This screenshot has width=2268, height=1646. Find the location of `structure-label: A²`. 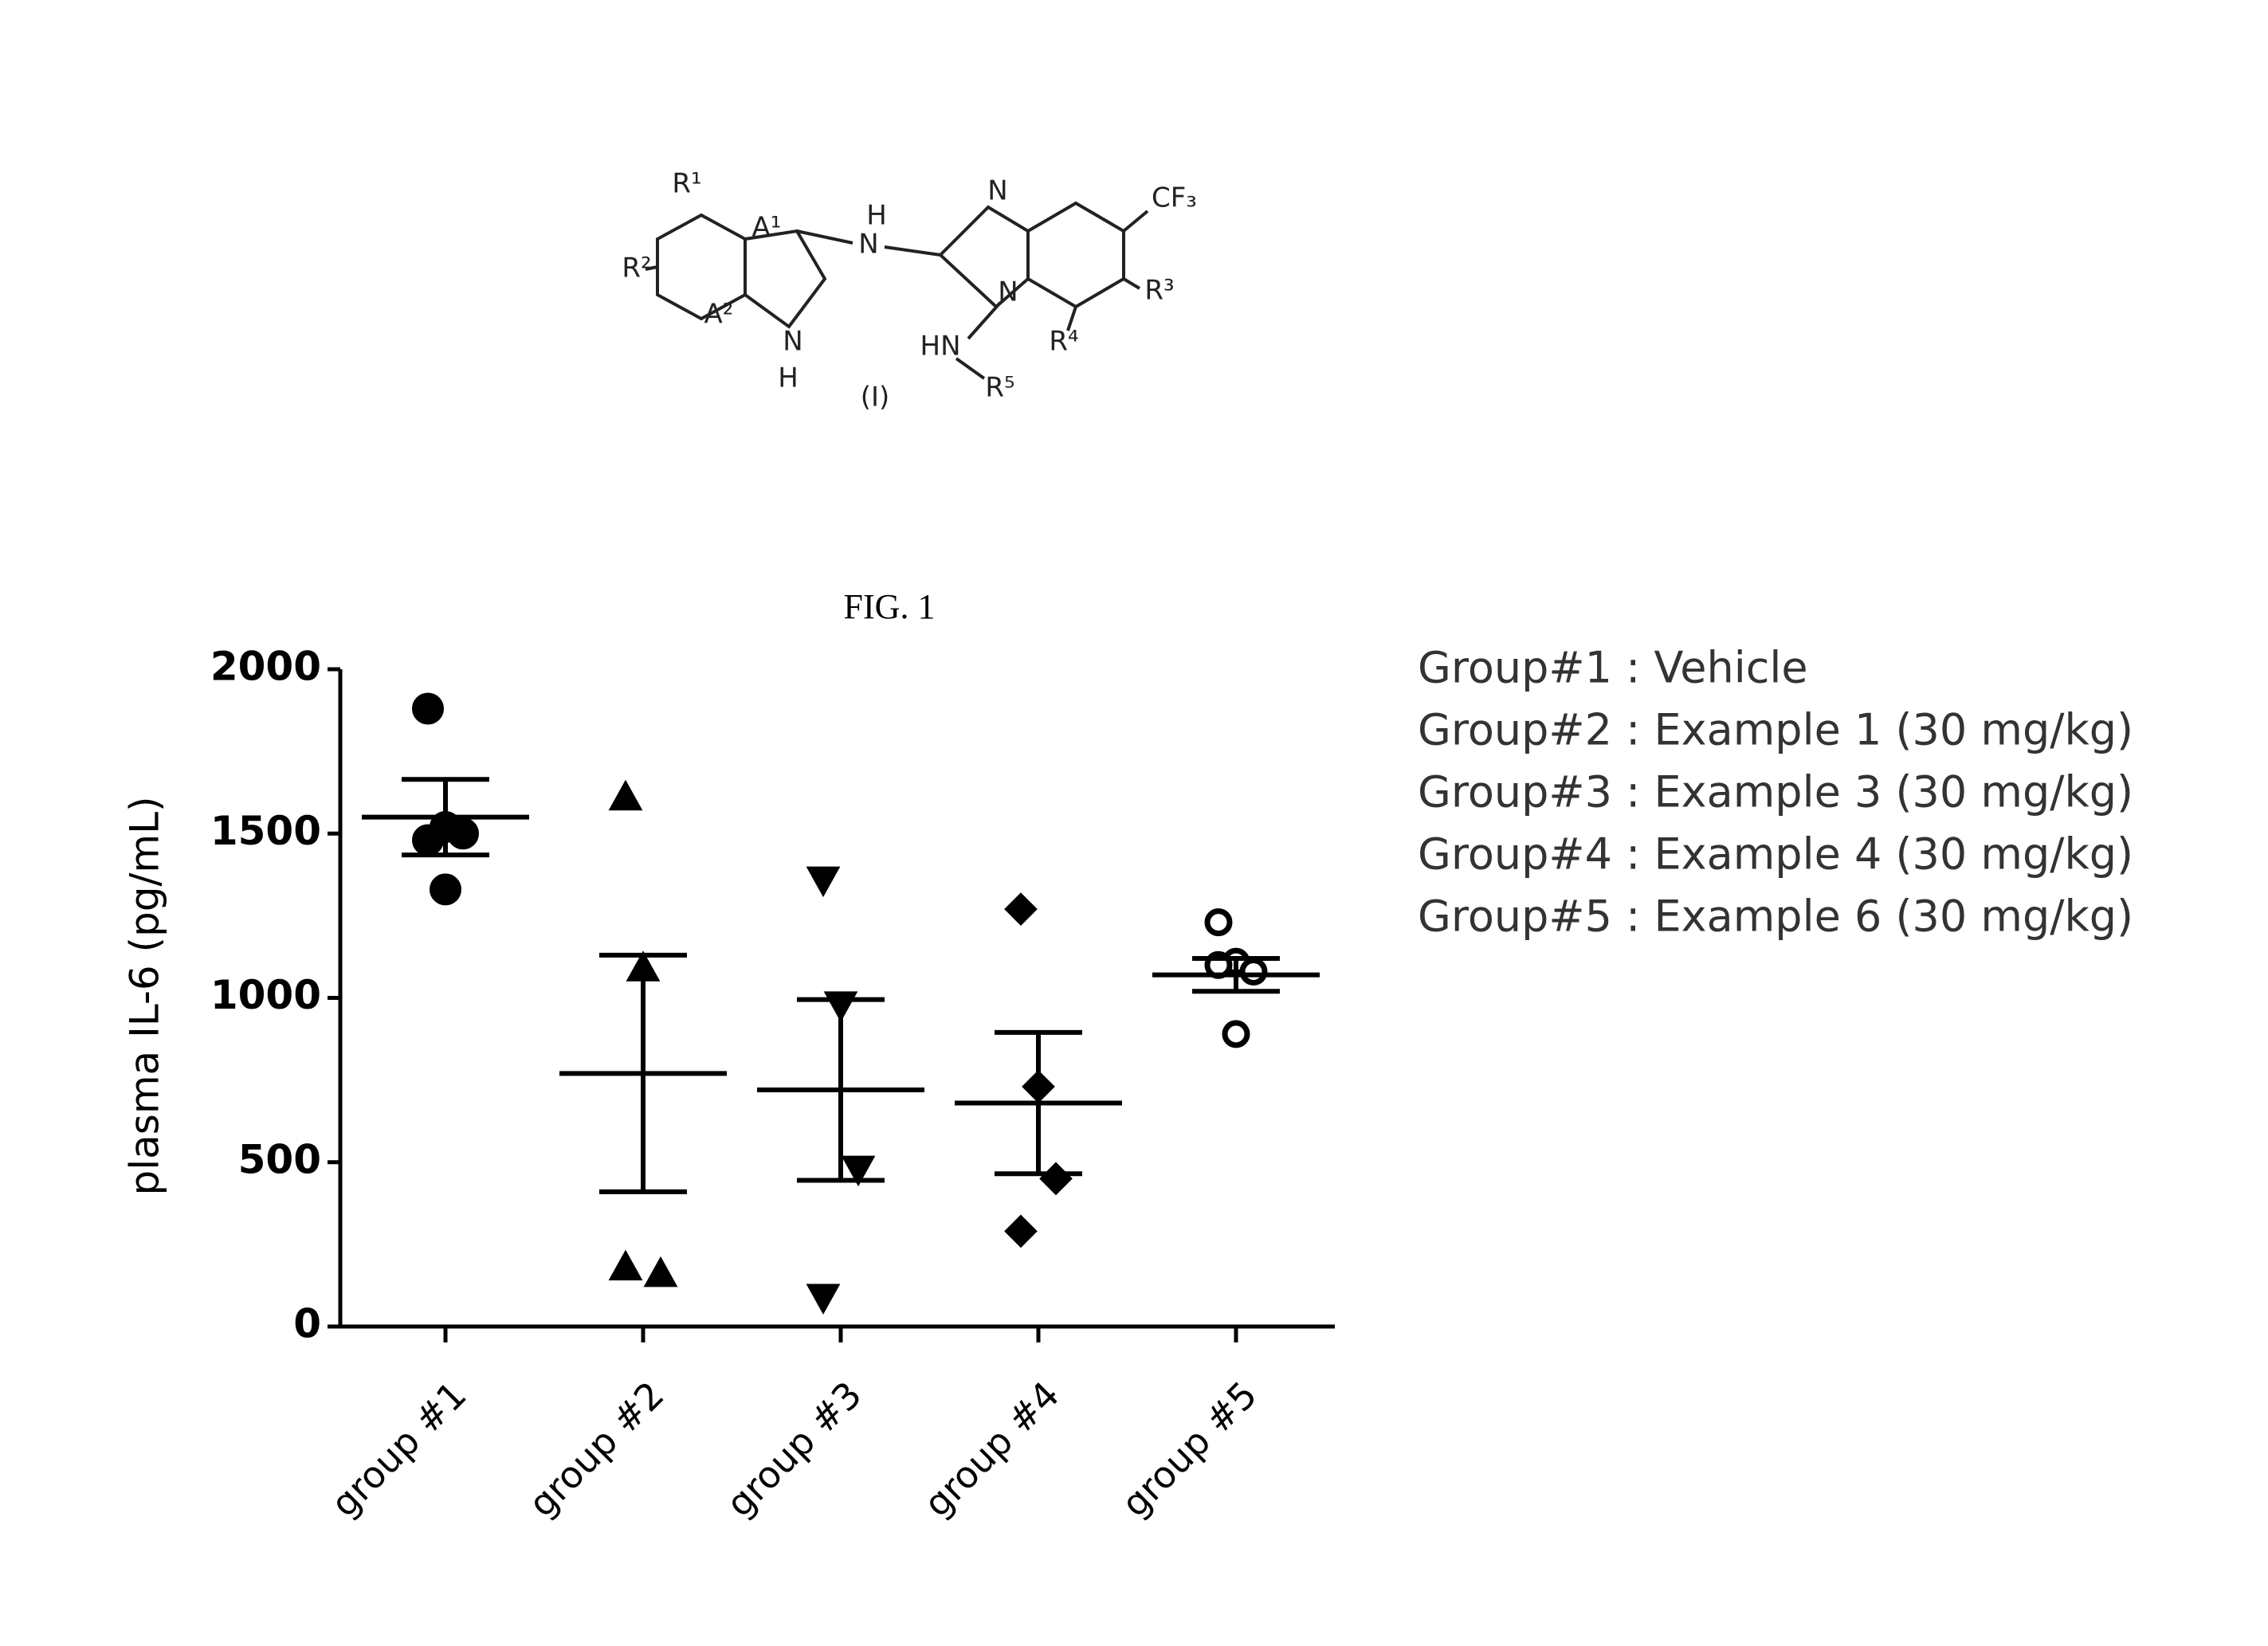

structure-label: A² is located at coordinates (719, 315).